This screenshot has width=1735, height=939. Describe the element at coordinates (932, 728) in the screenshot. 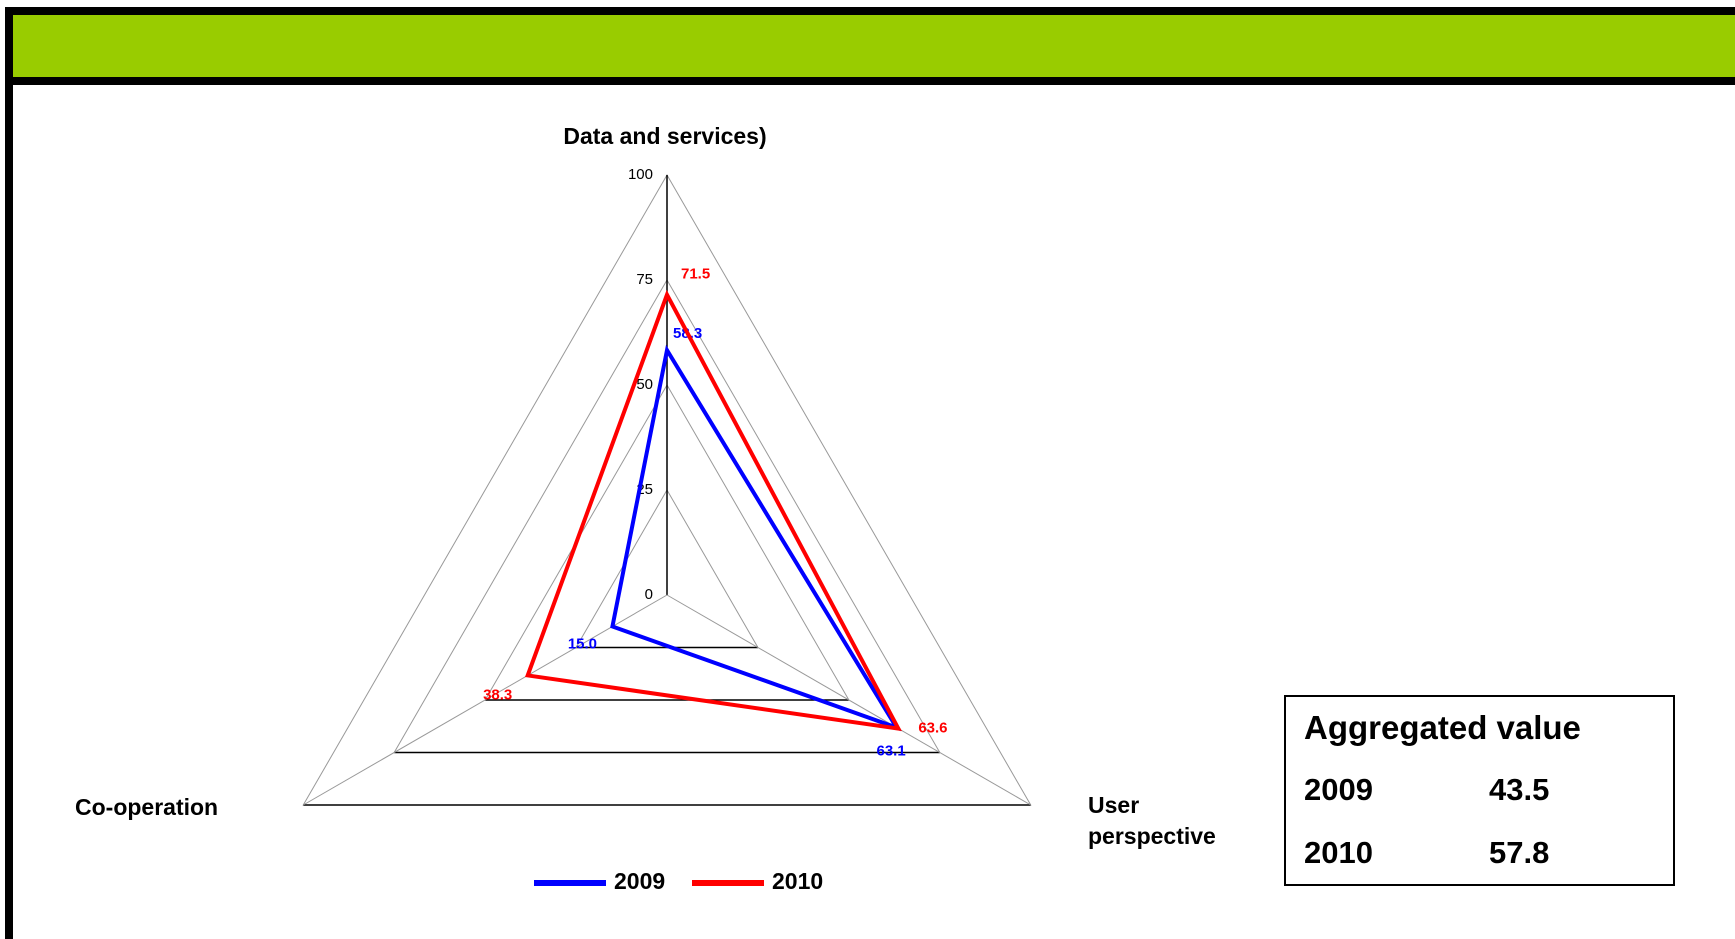

I see `value-label: 63.6` at that location.